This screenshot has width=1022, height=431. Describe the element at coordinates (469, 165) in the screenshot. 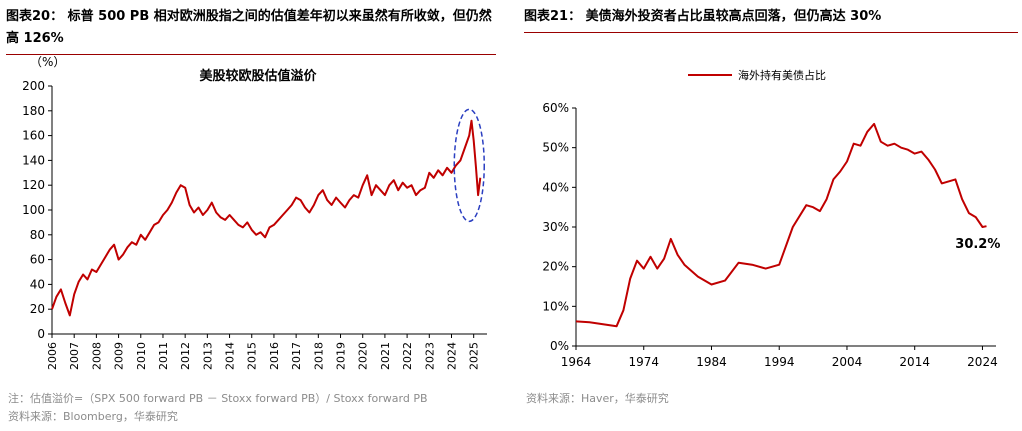

I see `left-highlight-ellipse` at that location.